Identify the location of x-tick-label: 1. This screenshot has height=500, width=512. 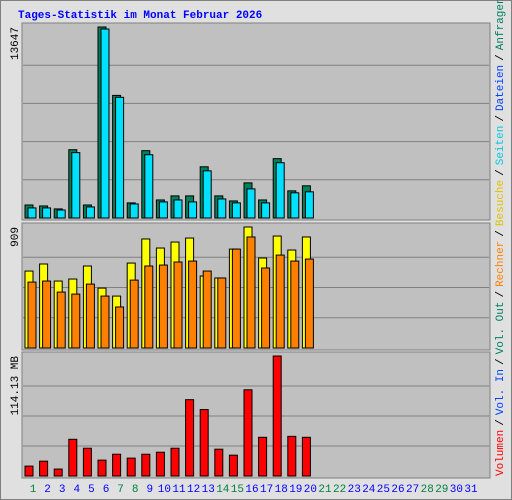
(33, 490).